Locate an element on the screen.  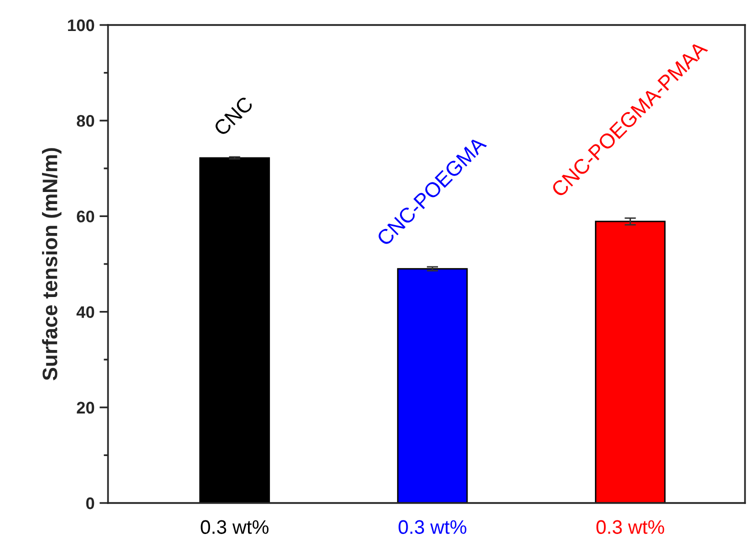
y-tick-label: 80 is located at coordinates (85, 121).